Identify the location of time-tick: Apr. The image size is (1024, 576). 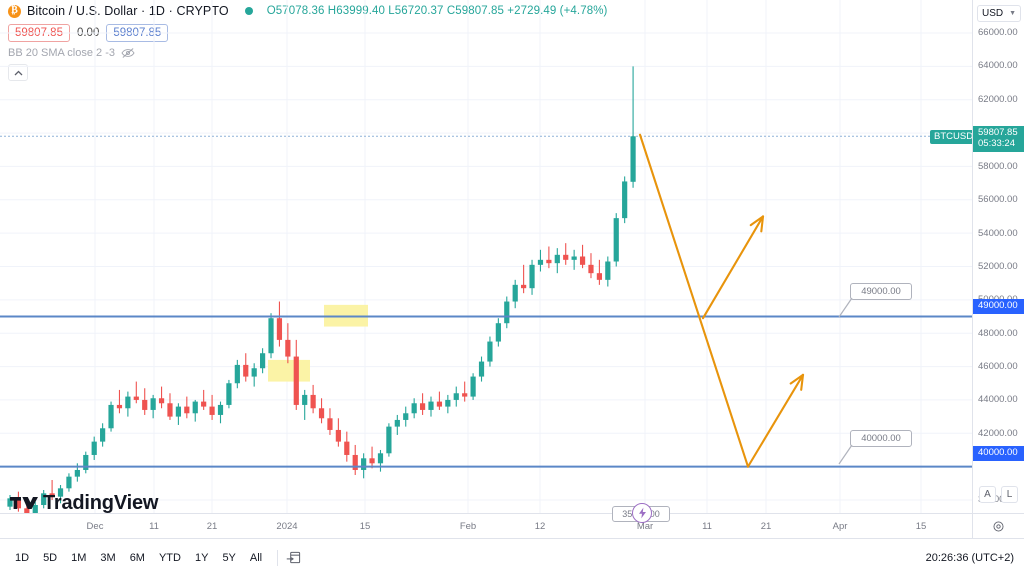
(840, 526).